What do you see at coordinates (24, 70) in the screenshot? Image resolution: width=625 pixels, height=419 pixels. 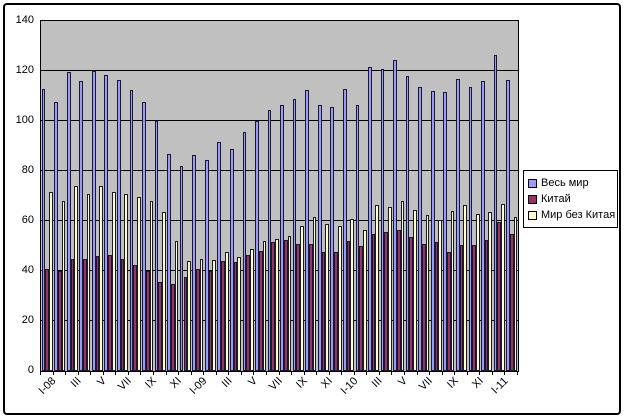 I see `y-axis-label-120: 120` at bounding box center [24, 70].